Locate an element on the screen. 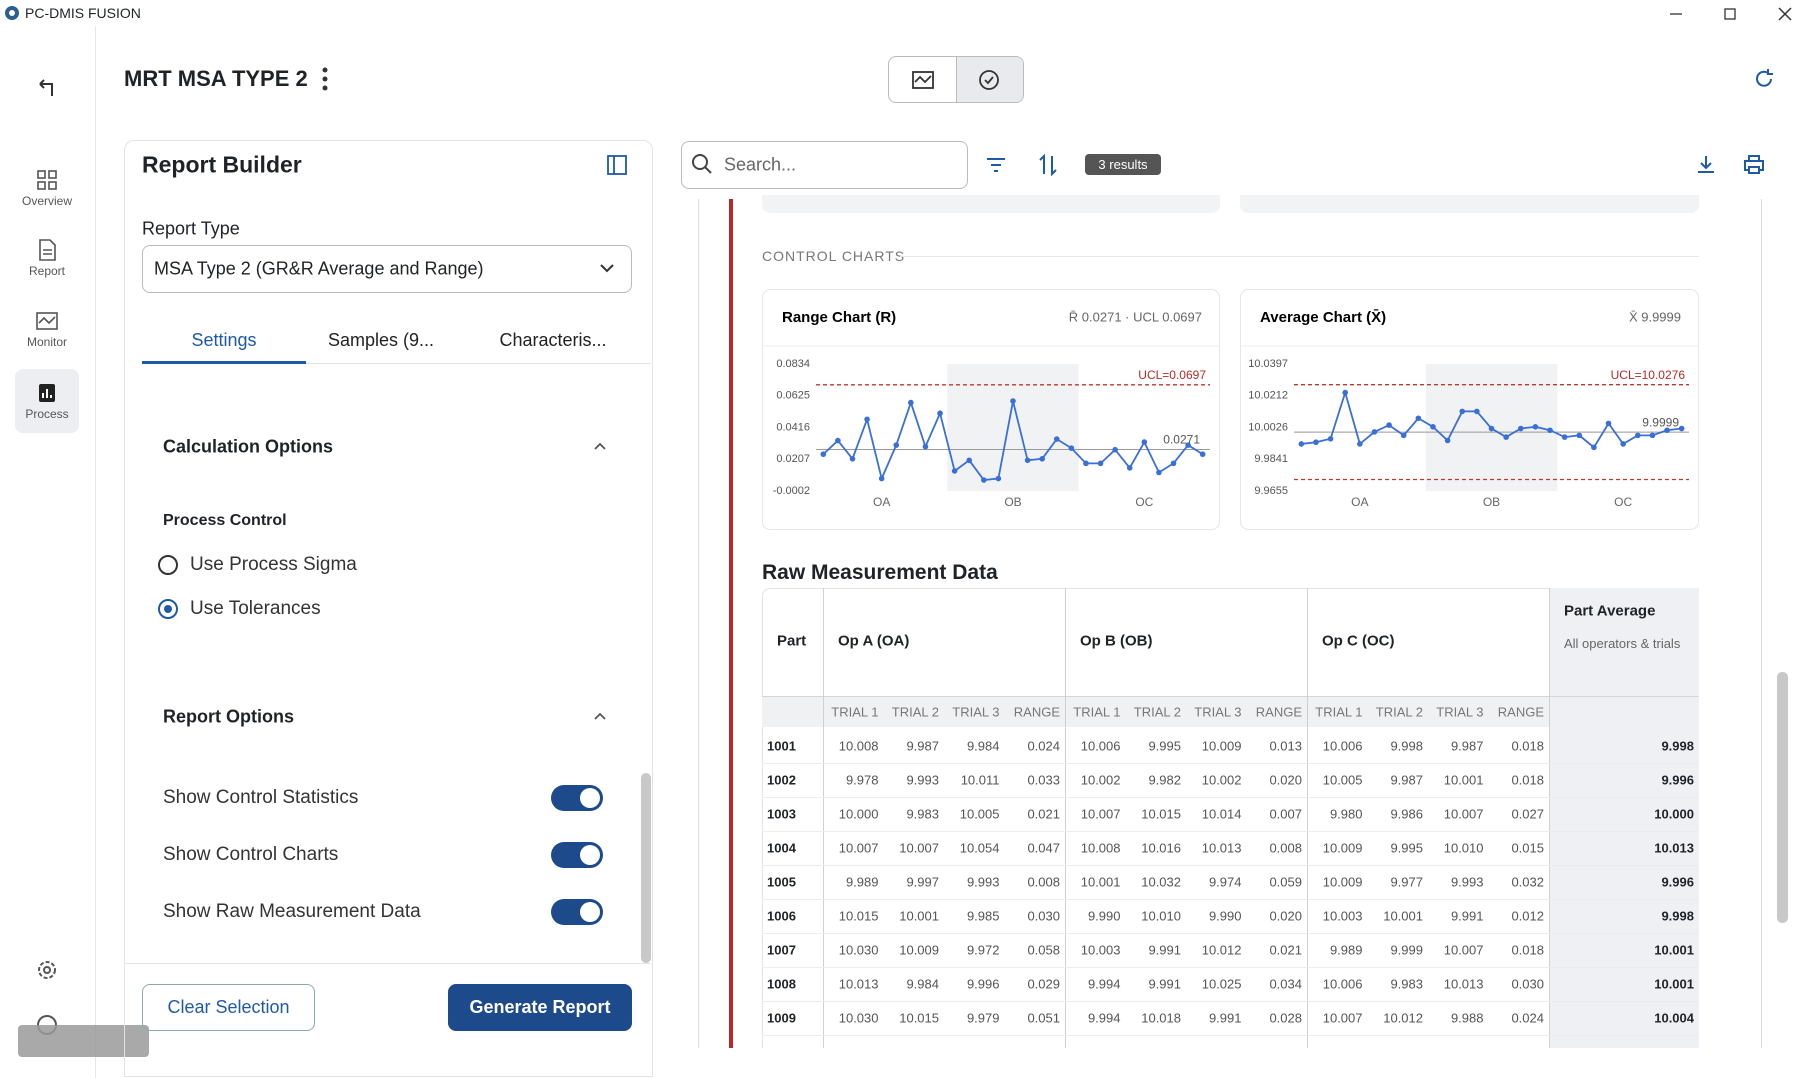  print-icon is located at coordinates (1754, 164).